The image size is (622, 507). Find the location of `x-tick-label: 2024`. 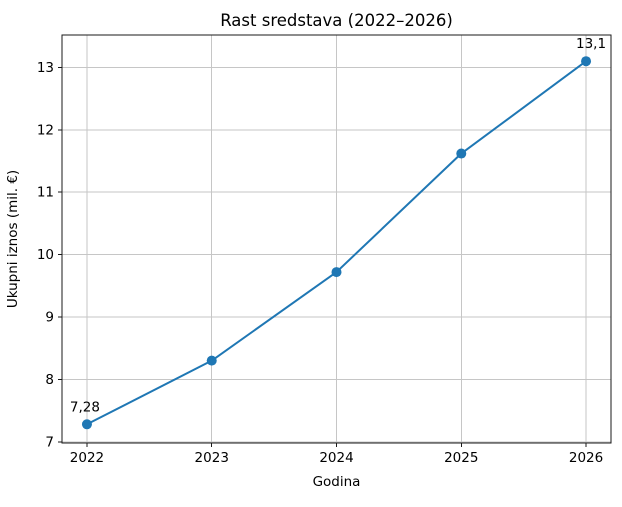

x-tick-label: 2024 is located at coordinates (336, 458).